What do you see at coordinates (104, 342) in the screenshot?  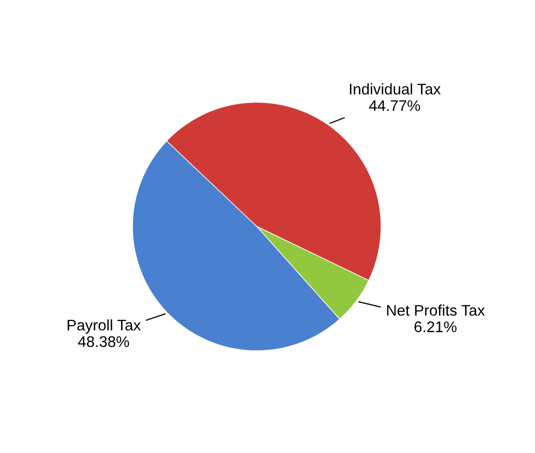 I see `data-label: 48.38%` at bounding box center [104, 342].